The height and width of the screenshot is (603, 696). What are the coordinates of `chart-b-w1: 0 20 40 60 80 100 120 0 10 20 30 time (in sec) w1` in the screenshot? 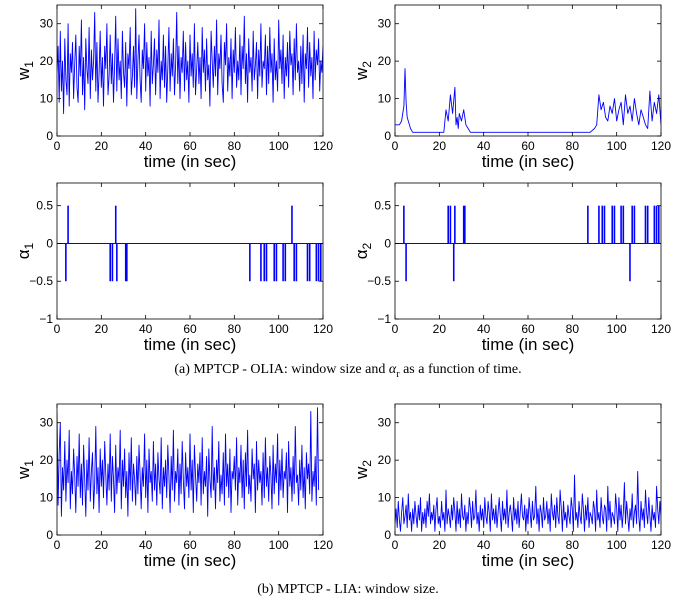 It's located at (173, 486).